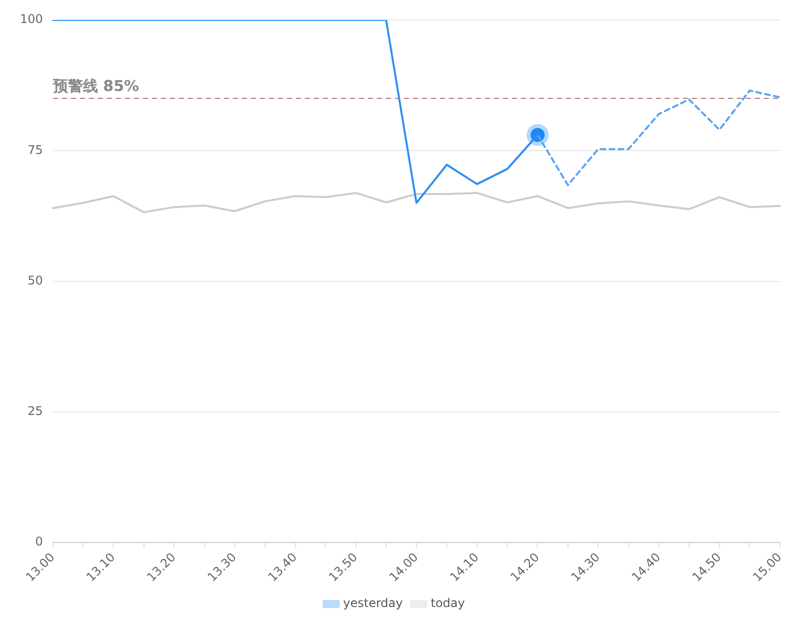 This screenshot has height=625, width=800. What do you see at coordinates (39, 541) in the screenshot?
I see `y-tick-label: 0` at bounding box center [39, 541].